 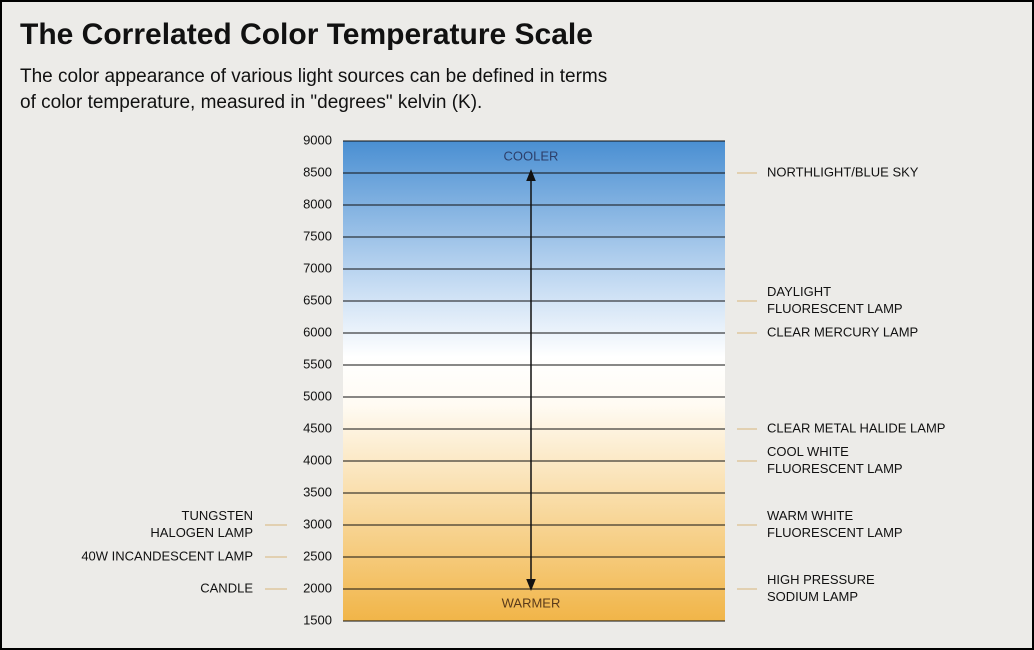 What do you see at coordinates (317, 491) in the screenshot?
I see `tick-label: 3500` at bounding box center [317, 491].